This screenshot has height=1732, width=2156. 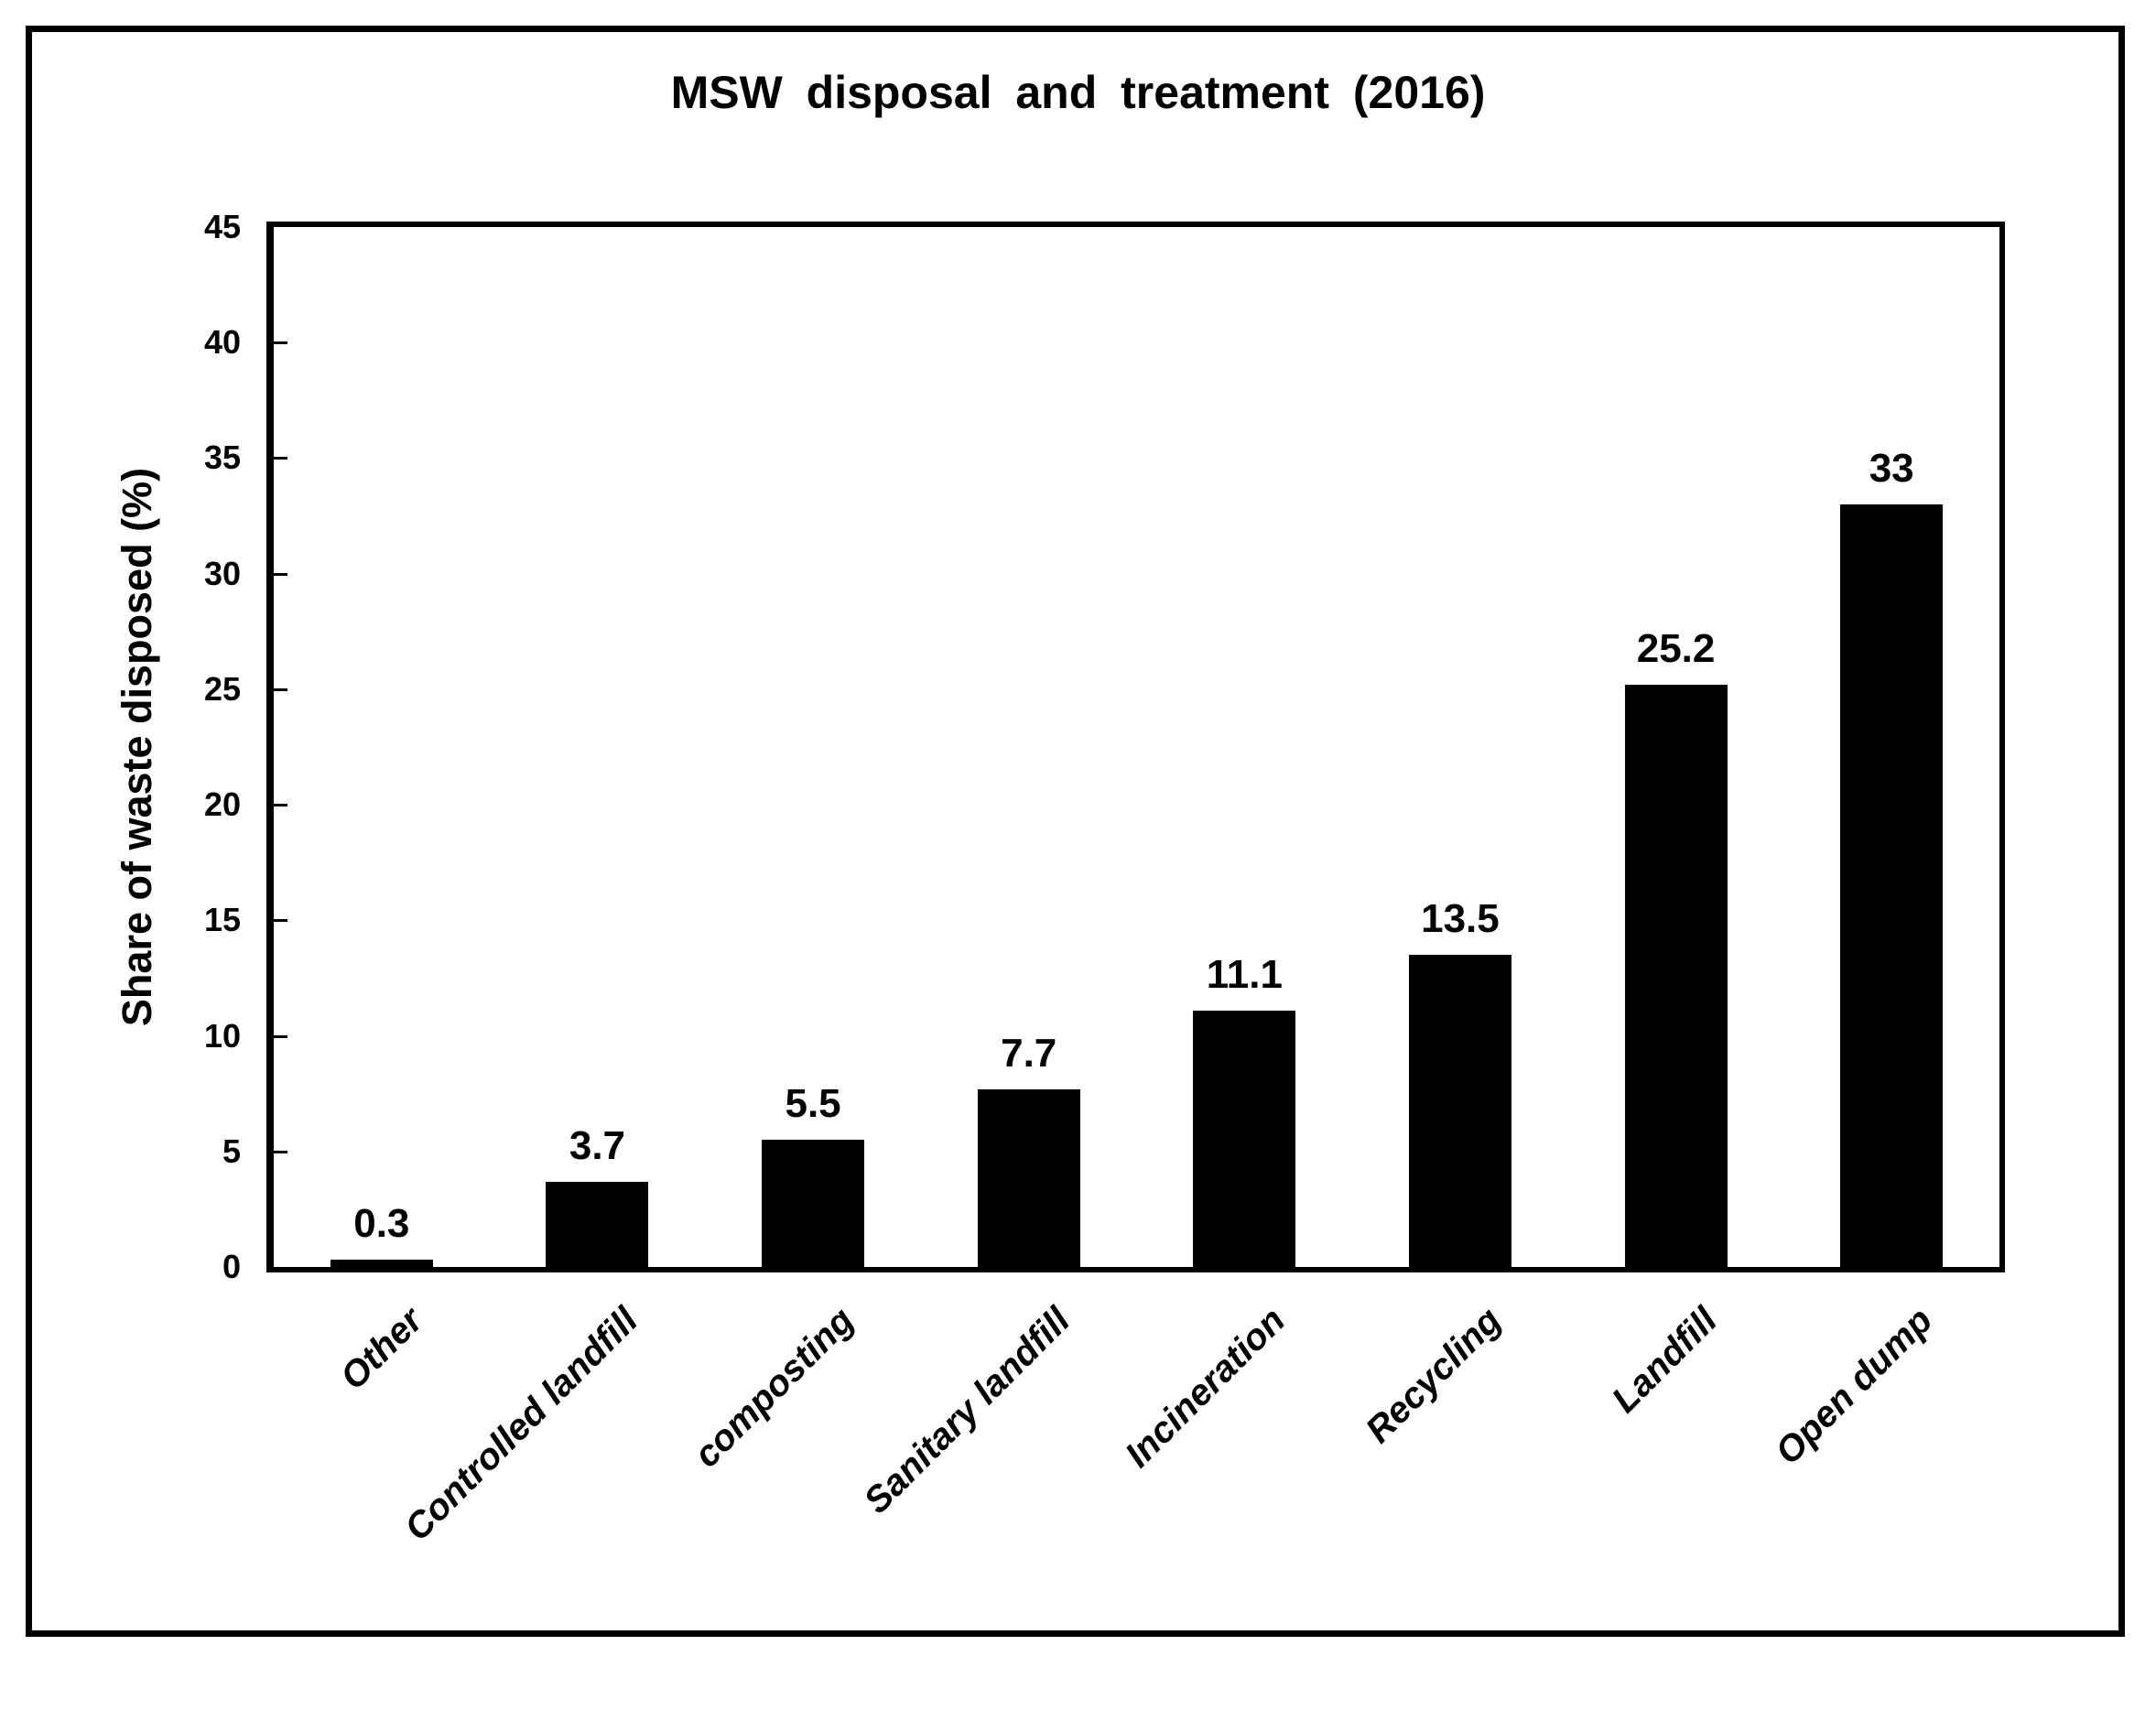 I want to click on y-tick-label: 40, so click(x=222, y=342).